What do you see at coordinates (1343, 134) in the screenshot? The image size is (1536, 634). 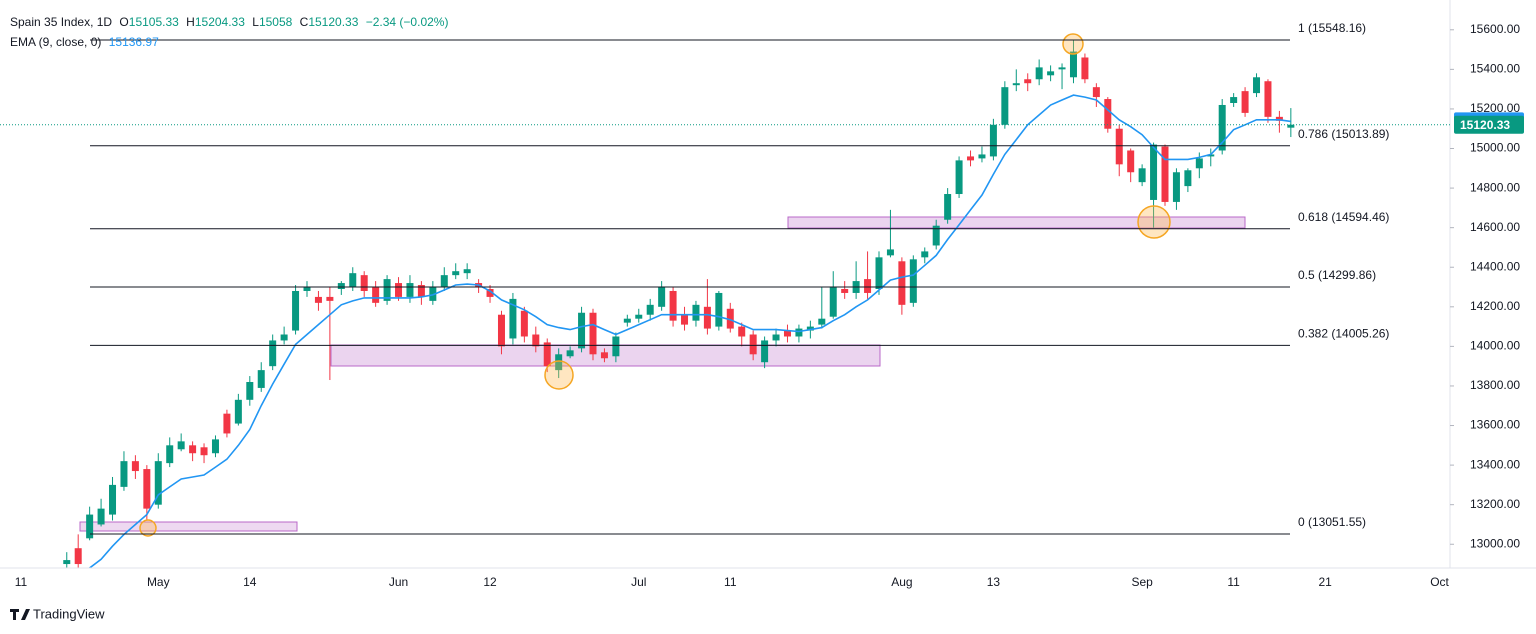 I see `fib-label: 0.786 (15013.89)` at bounding box center [1343, 134].